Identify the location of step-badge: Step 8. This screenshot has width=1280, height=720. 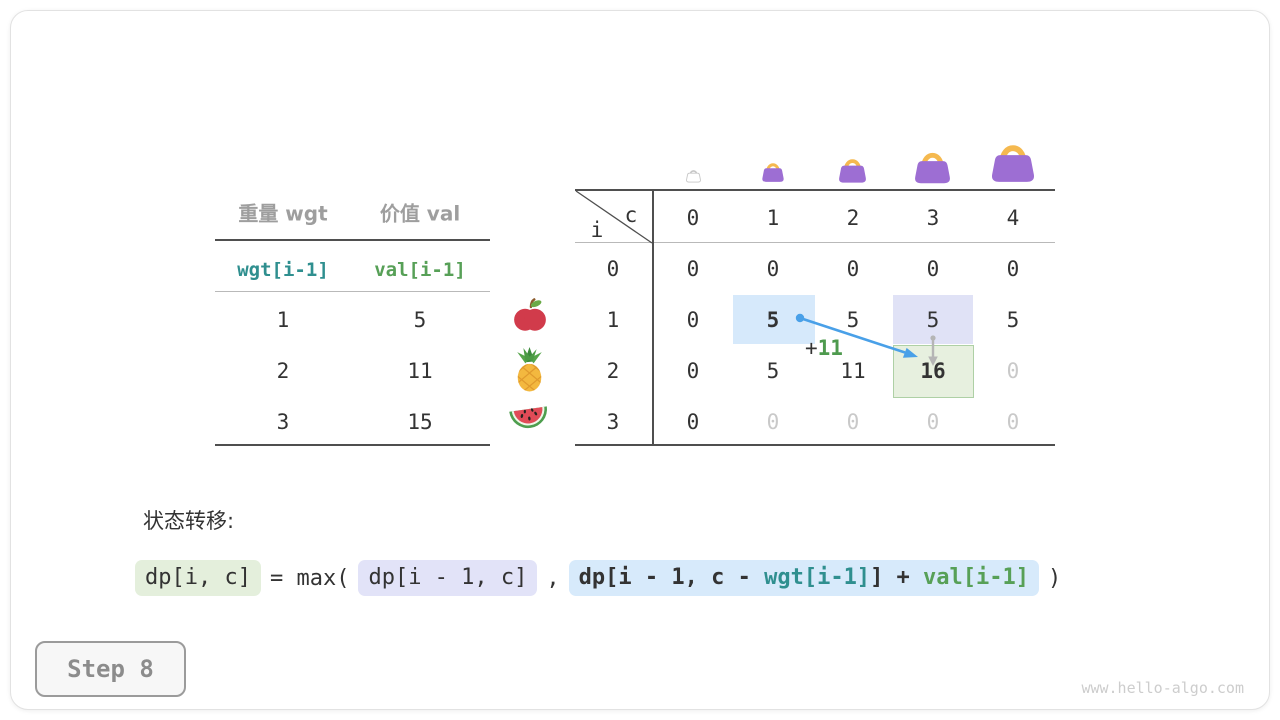
(110, 669).